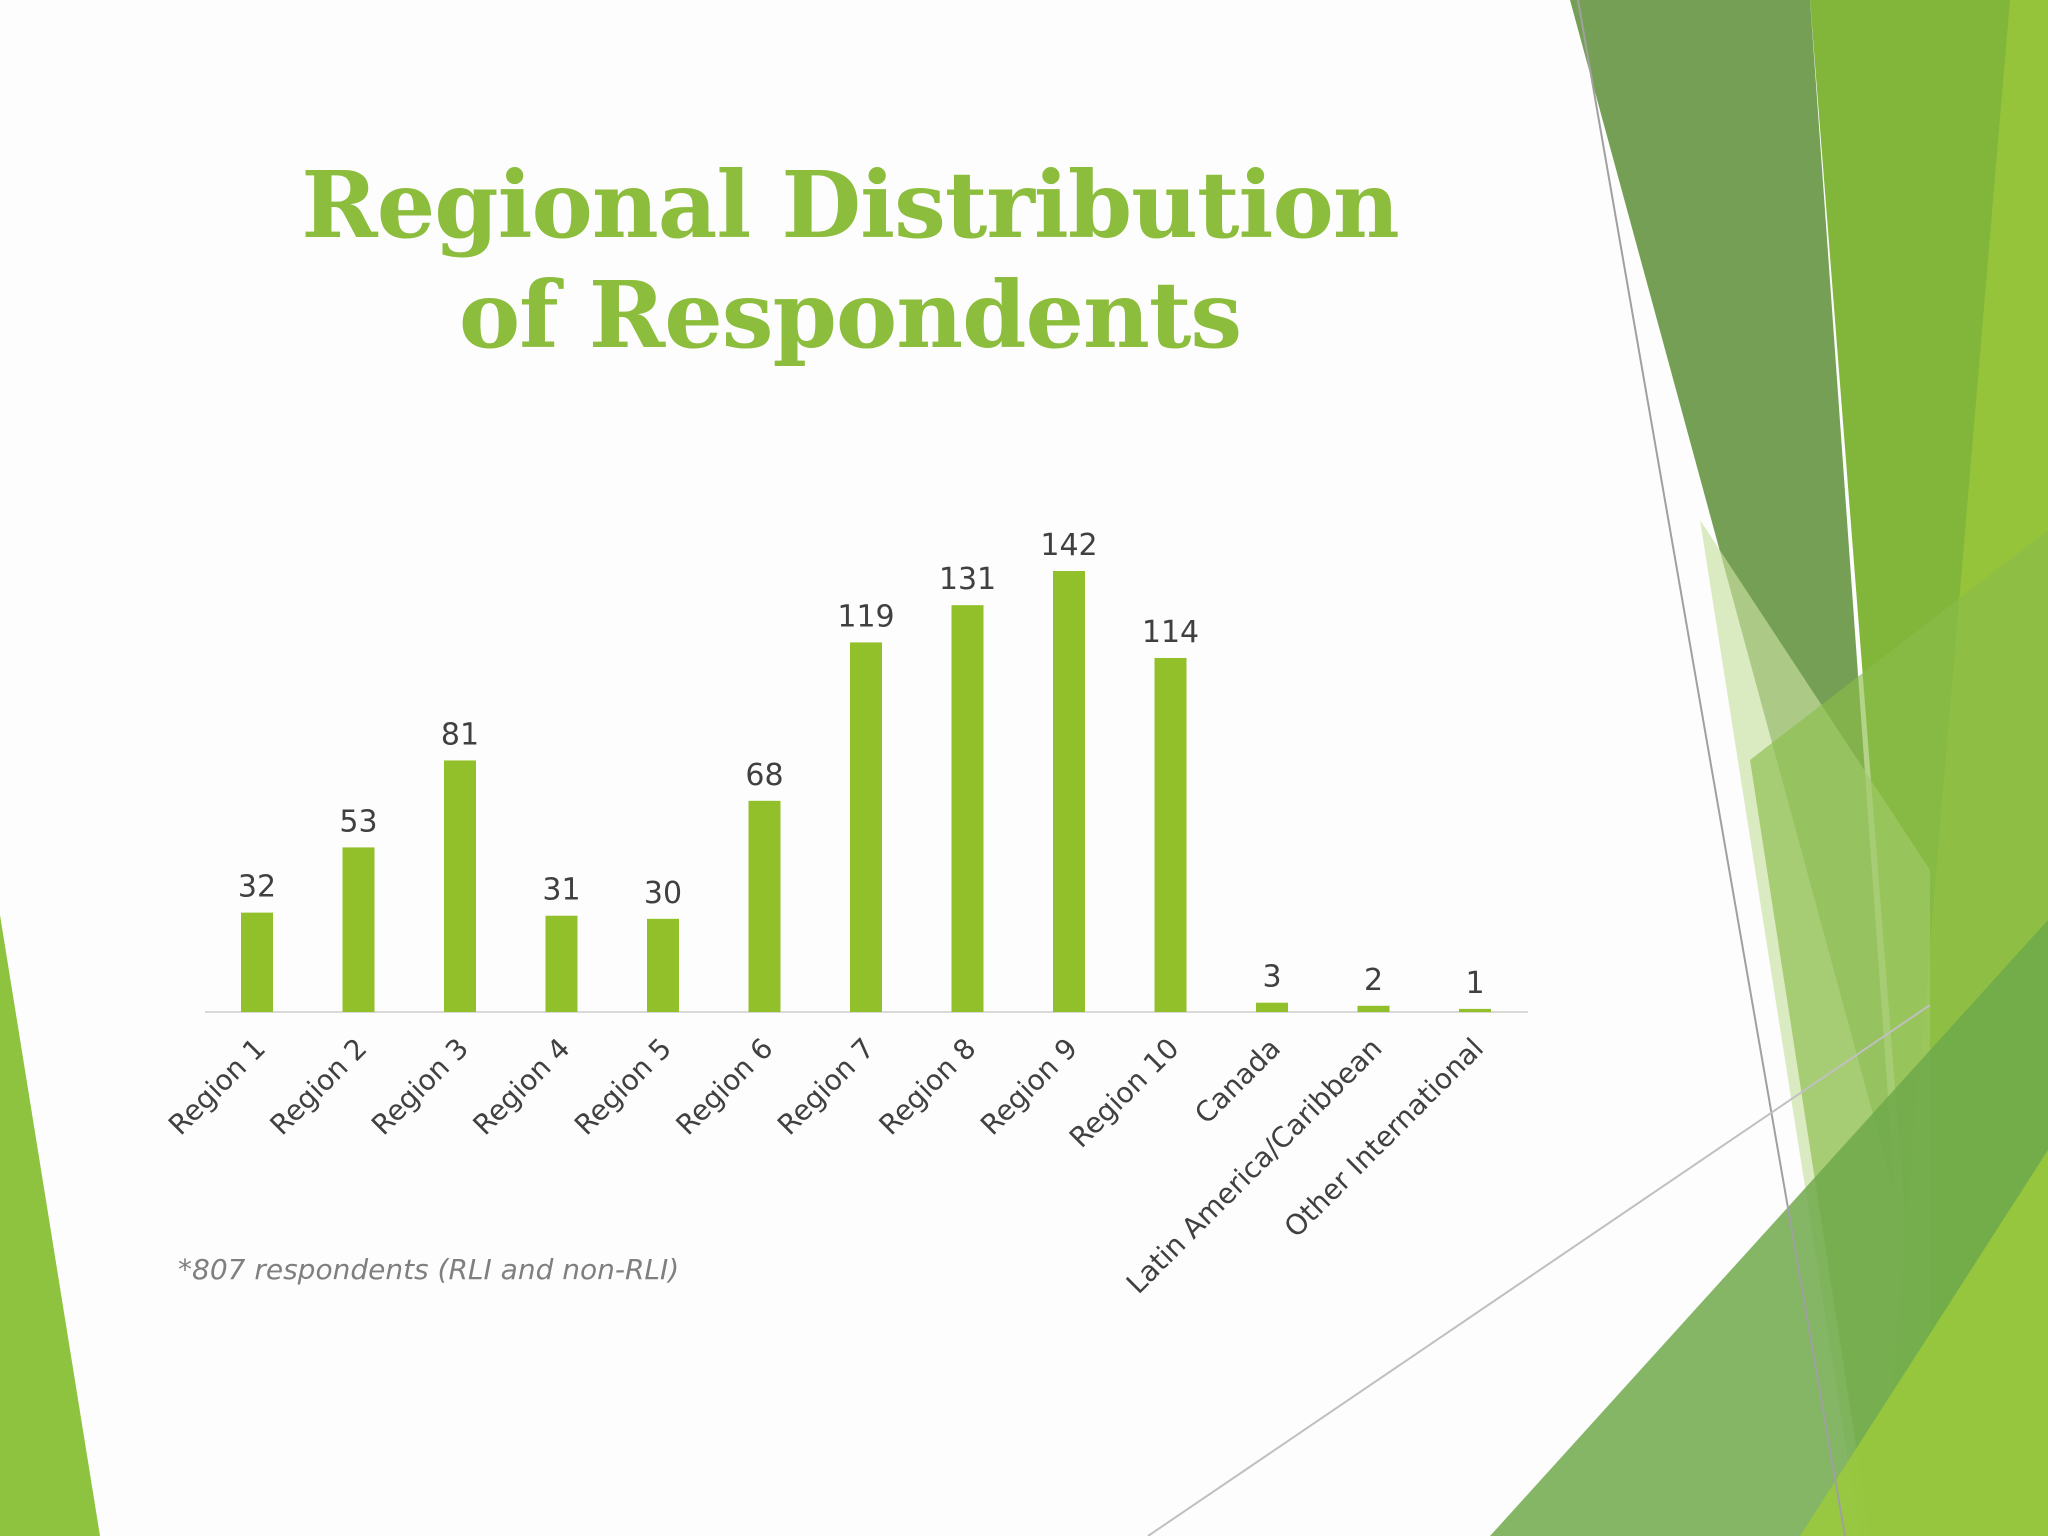  I want to click on category-label: Region 3, so click(420, 1087).